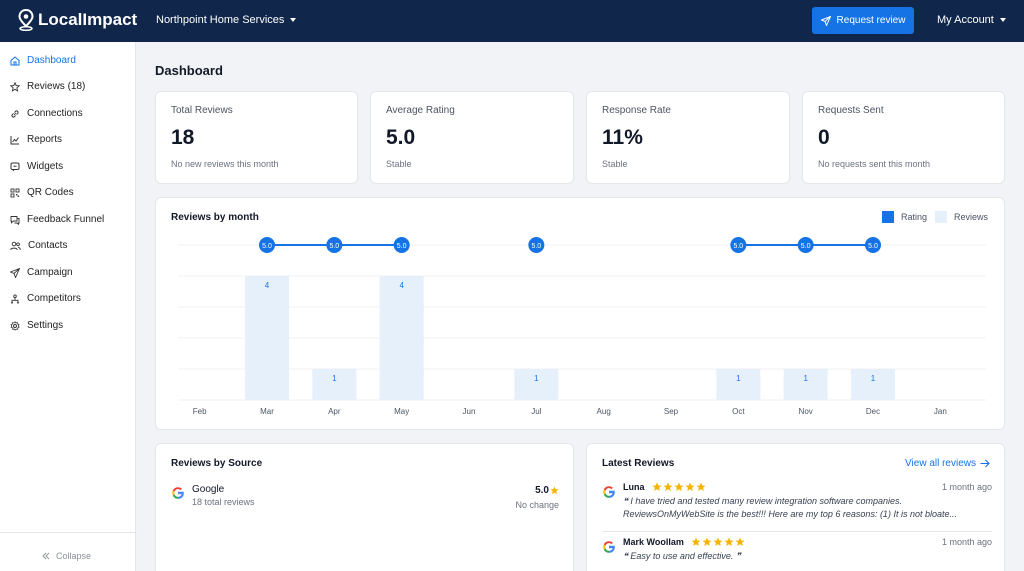  Describe the element at coordinates (202, 110) in the screenshot. I see `stat-label: Total Reviews` at that location.